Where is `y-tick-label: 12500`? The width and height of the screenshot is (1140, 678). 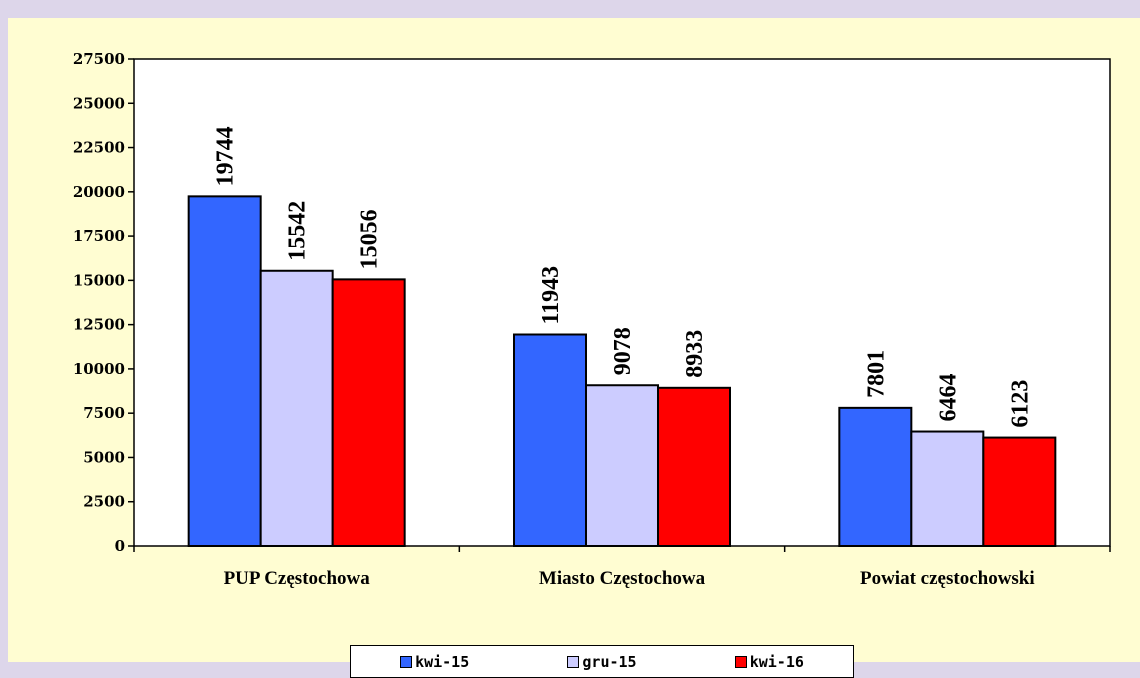 y-tick-label: 12500 is located at coordinates (99, 325).